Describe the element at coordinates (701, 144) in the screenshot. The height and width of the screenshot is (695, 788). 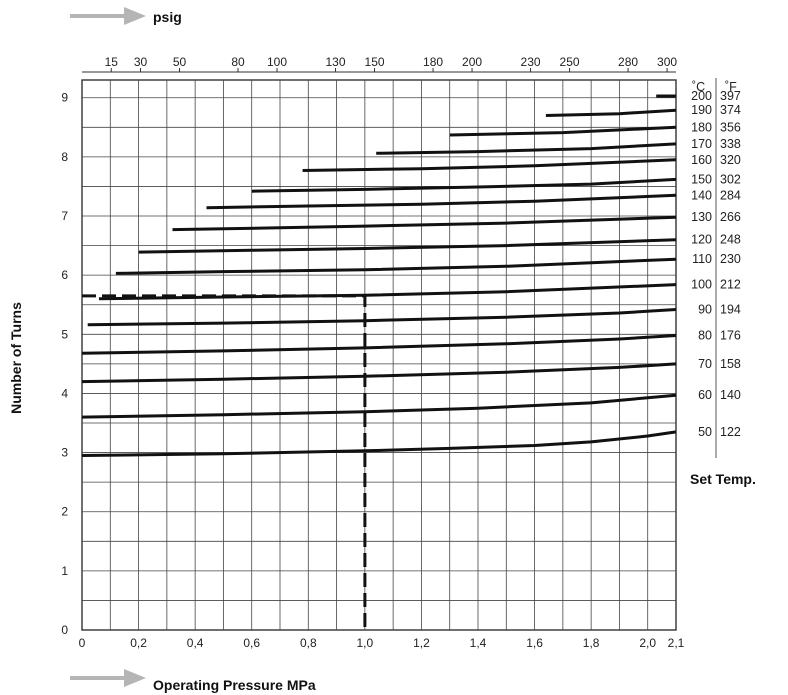
I see `legend-temp-c: 170` at that location.